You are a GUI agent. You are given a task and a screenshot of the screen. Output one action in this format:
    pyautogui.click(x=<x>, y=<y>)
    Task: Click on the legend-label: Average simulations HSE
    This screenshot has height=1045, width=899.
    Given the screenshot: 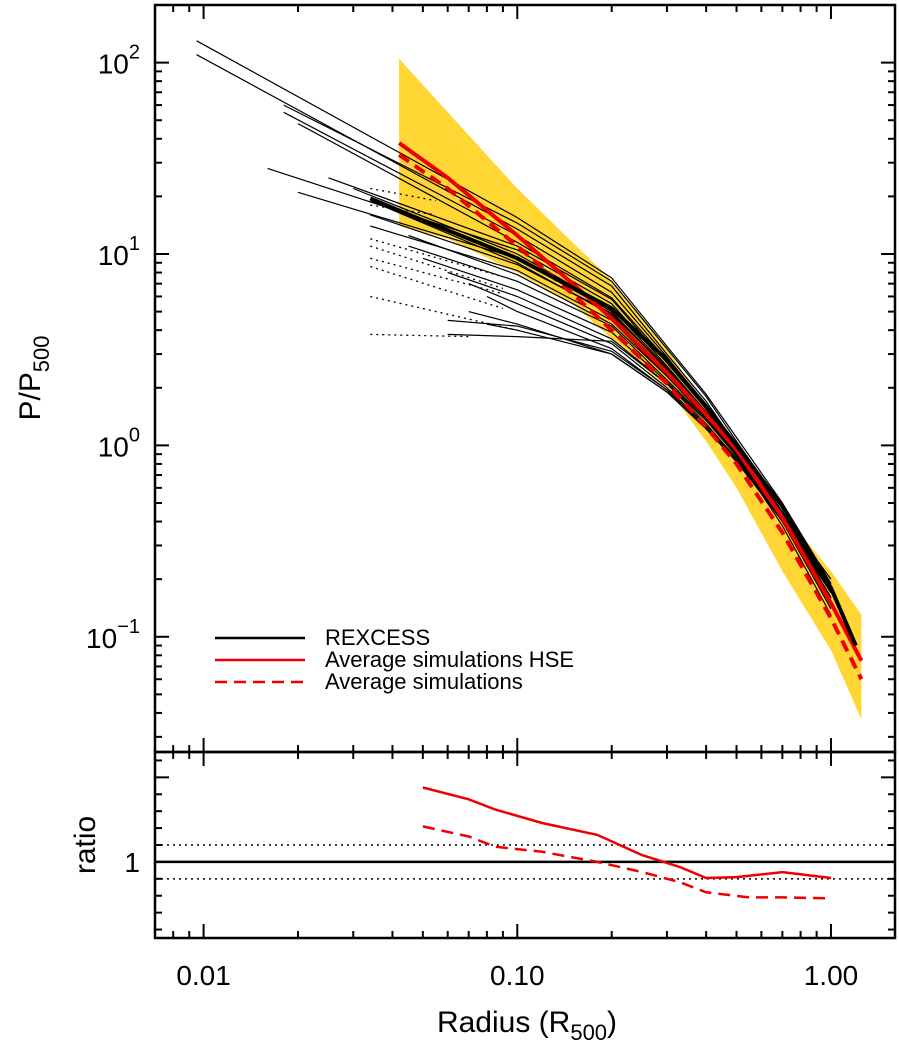 What is the action you would take?
    pyautogui.click(x=449, y=659)
    